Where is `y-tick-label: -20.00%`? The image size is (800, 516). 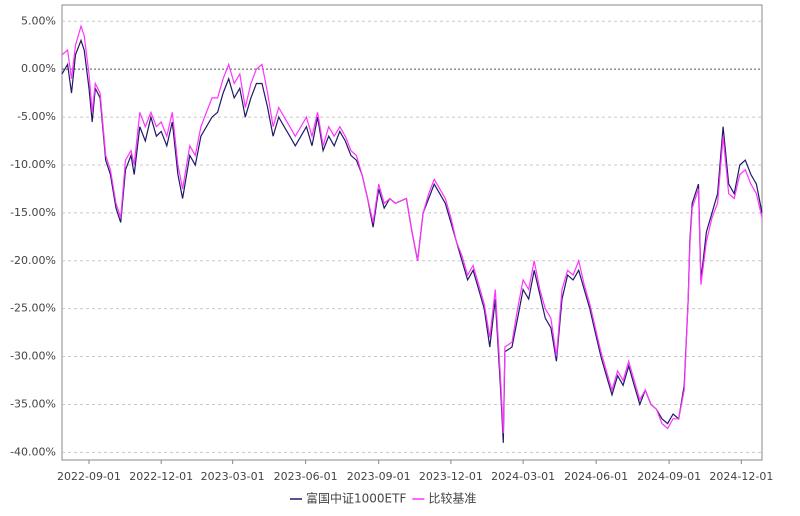 y-tick-label: -20.00% is located at coordinates (33, 260).